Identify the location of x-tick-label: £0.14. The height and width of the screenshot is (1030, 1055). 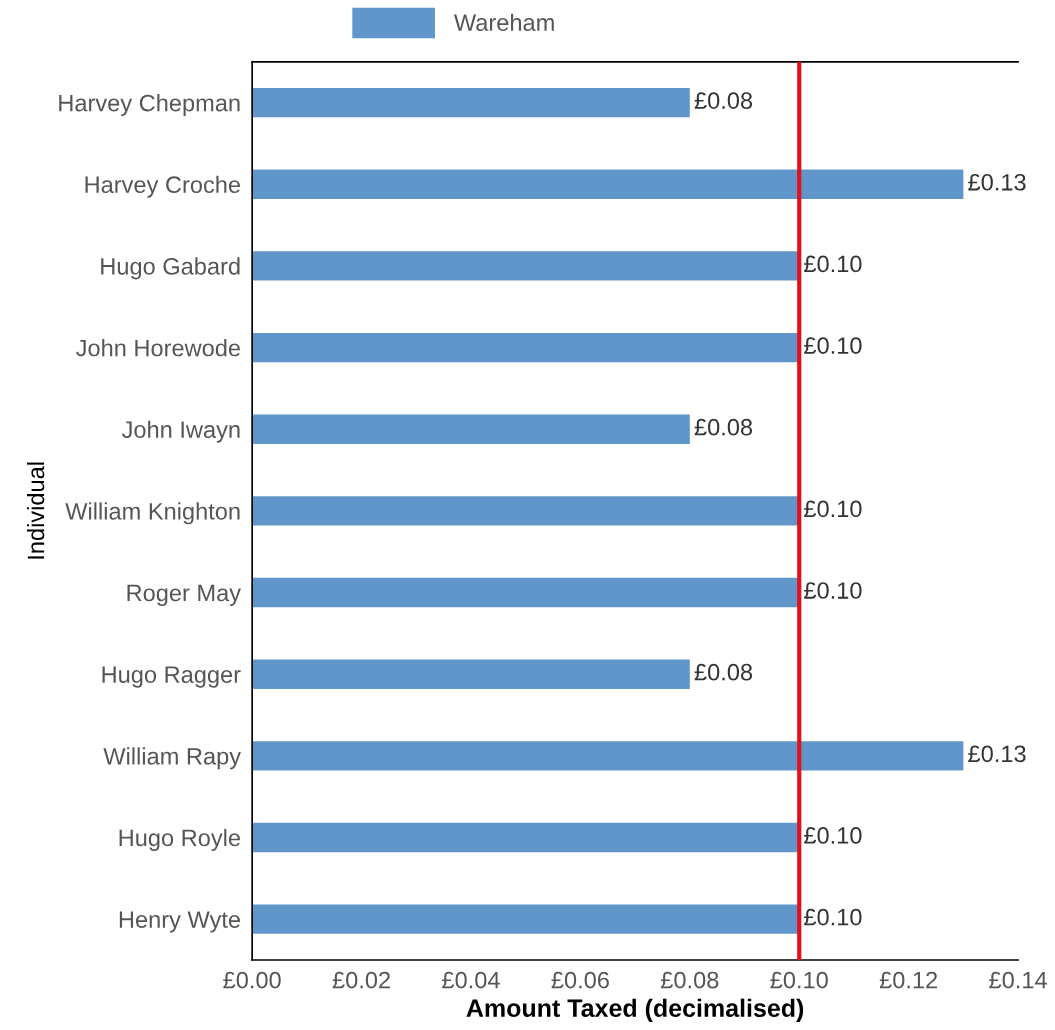
(1018, 980).